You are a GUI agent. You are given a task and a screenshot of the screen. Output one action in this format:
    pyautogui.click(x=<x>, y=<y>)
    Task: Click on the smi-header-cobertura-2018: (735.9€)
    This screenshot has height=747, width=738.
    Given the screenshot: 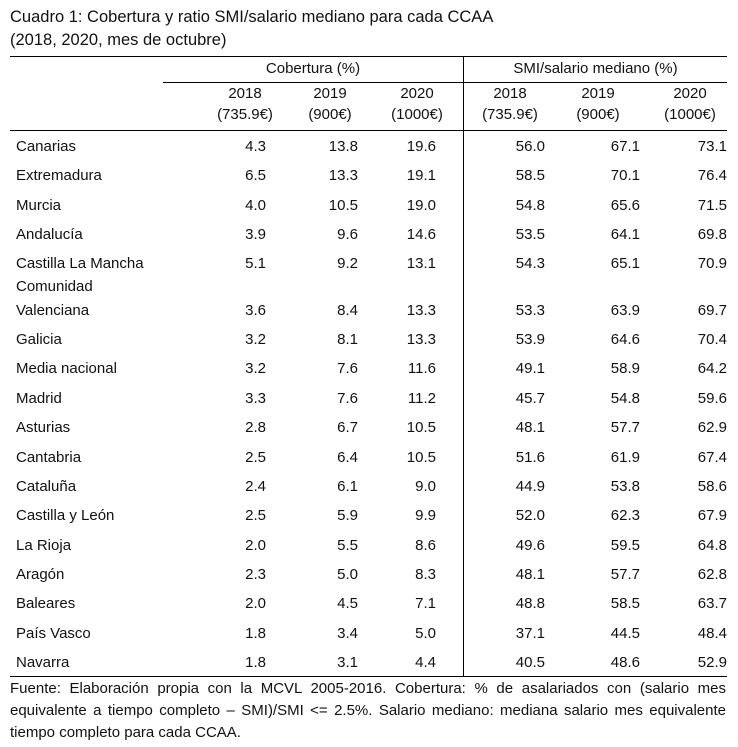 What is the action you would take?
    pyautogui.click(x=245, y=114)
    